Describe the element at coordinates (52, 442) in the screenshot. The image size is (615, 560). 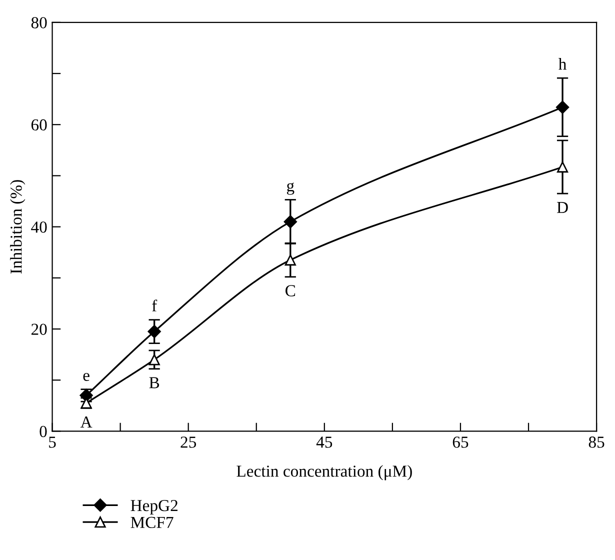
I see `x-tick-label: 5` at that location.